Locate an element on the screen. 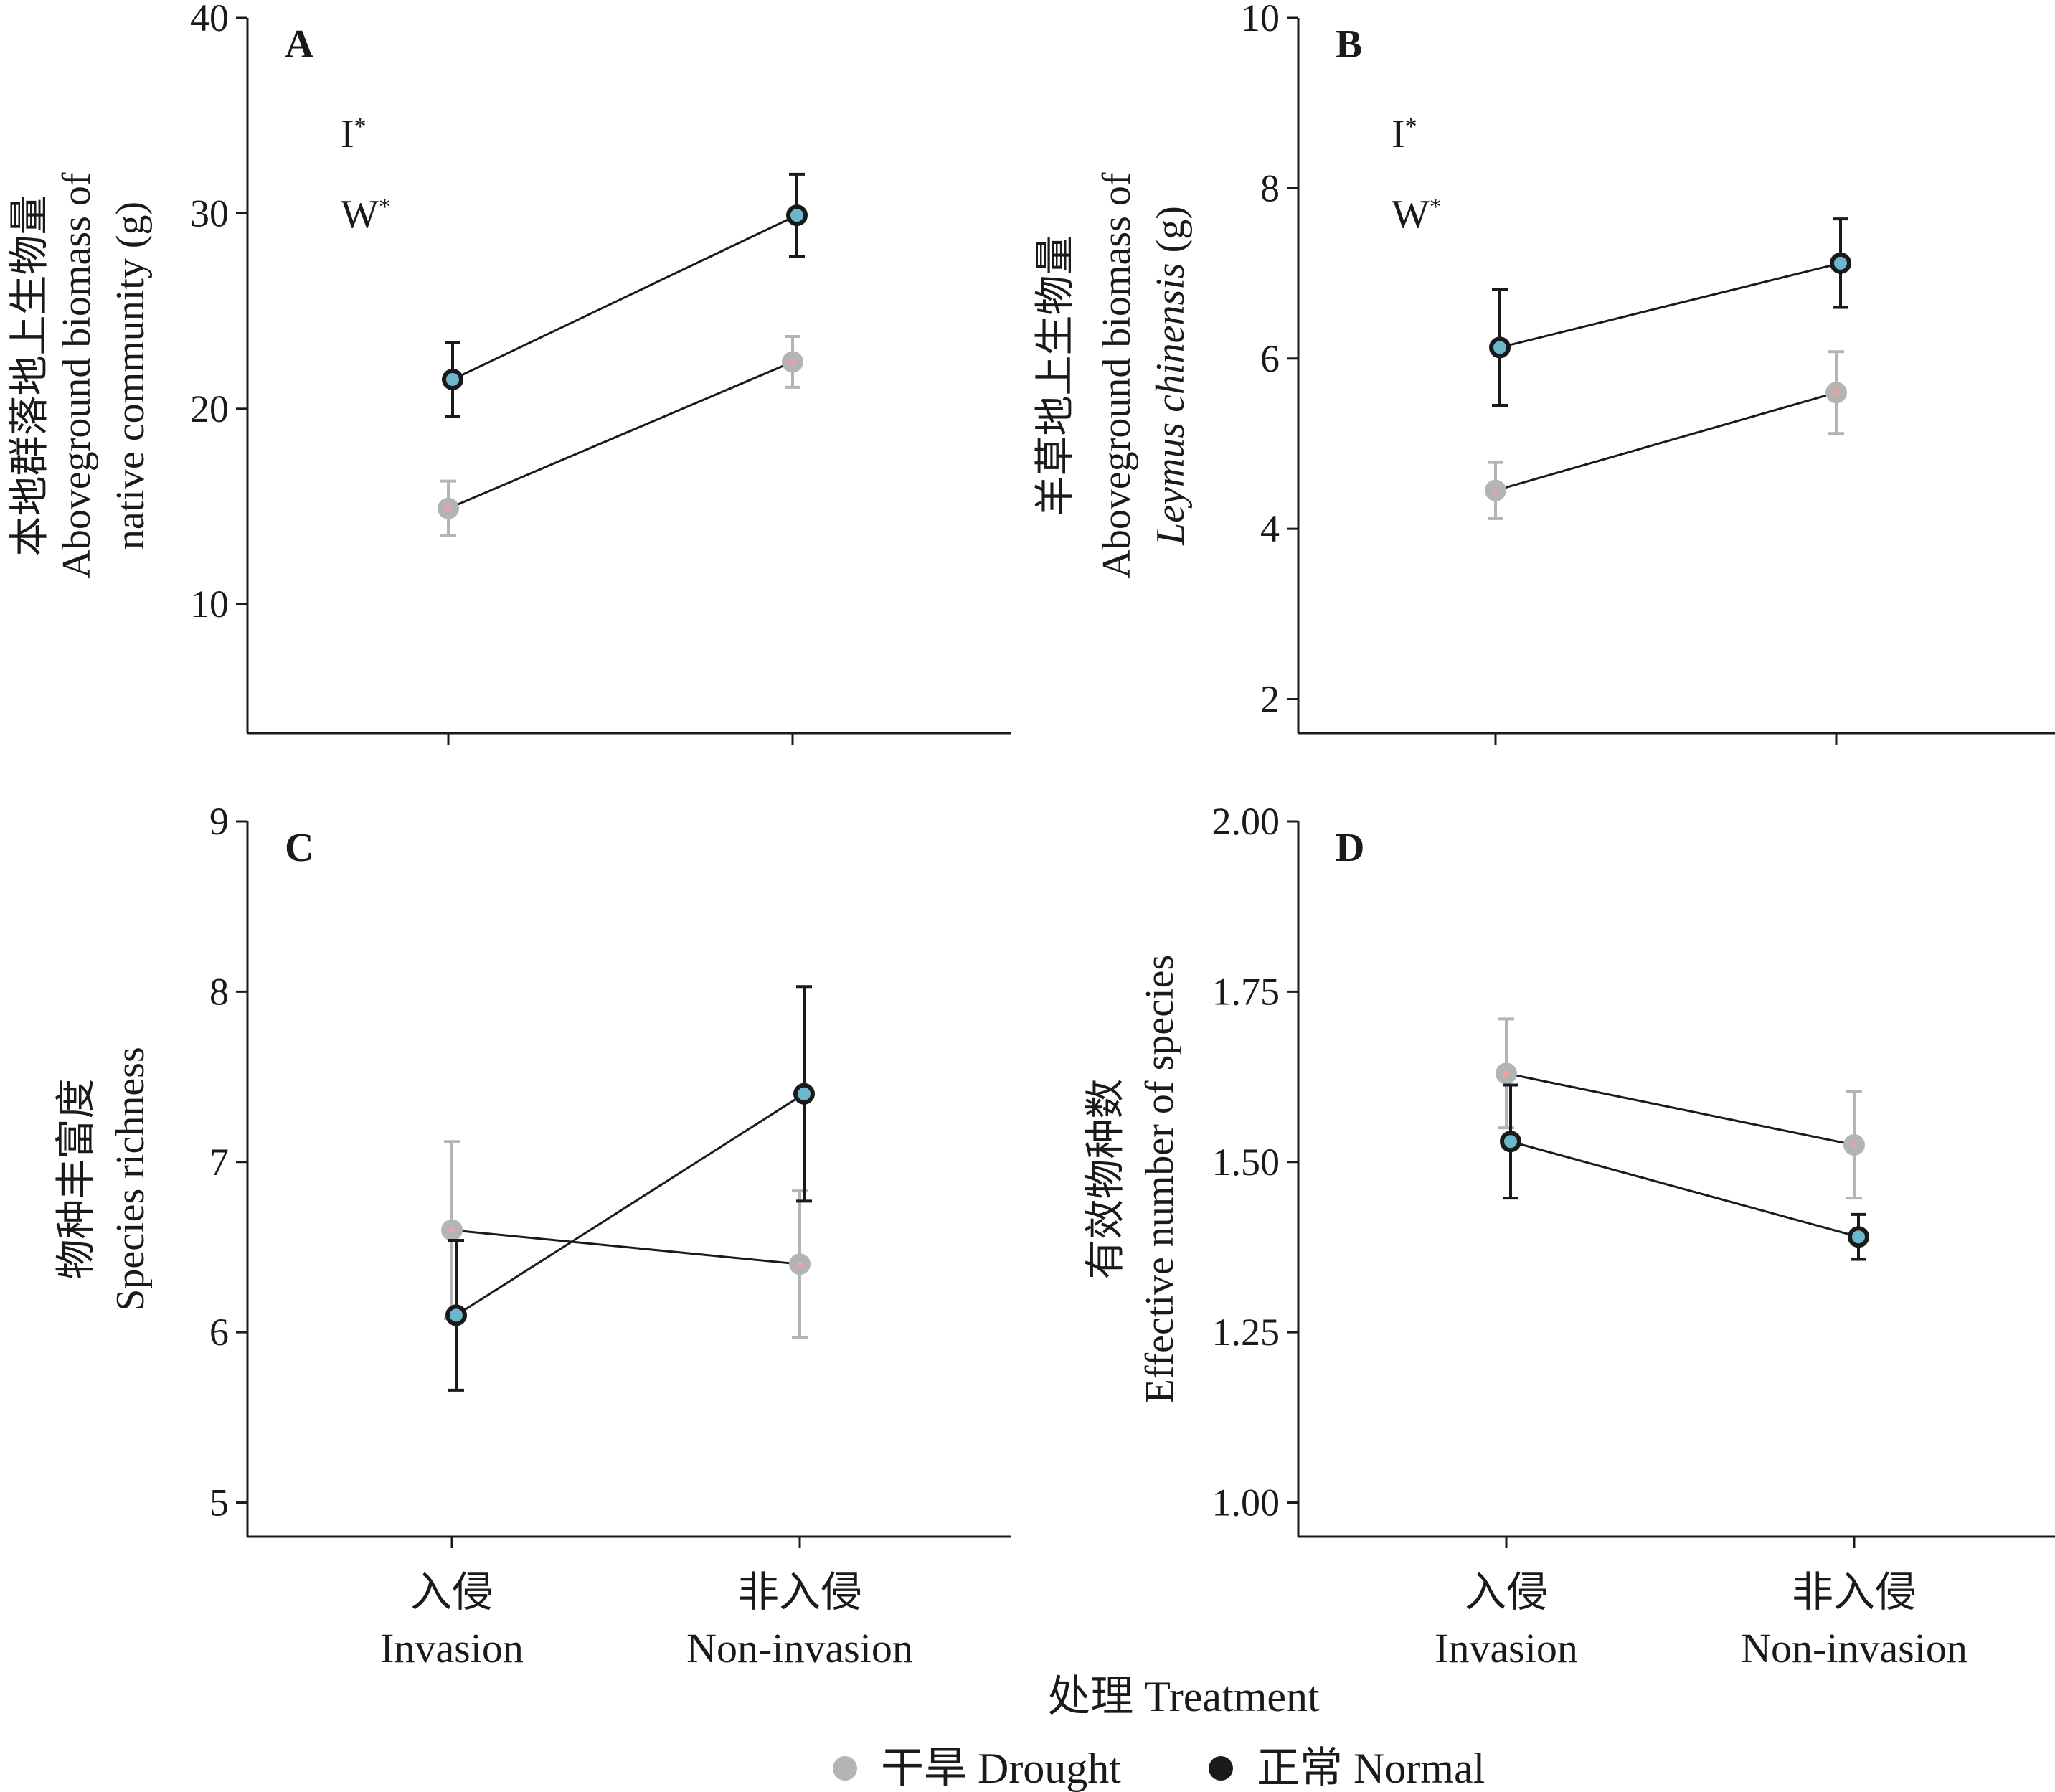 Image resolution: width=2055 pixels, height=1792 pixels. panel-letter: B is located at coordinates (1349, 44).